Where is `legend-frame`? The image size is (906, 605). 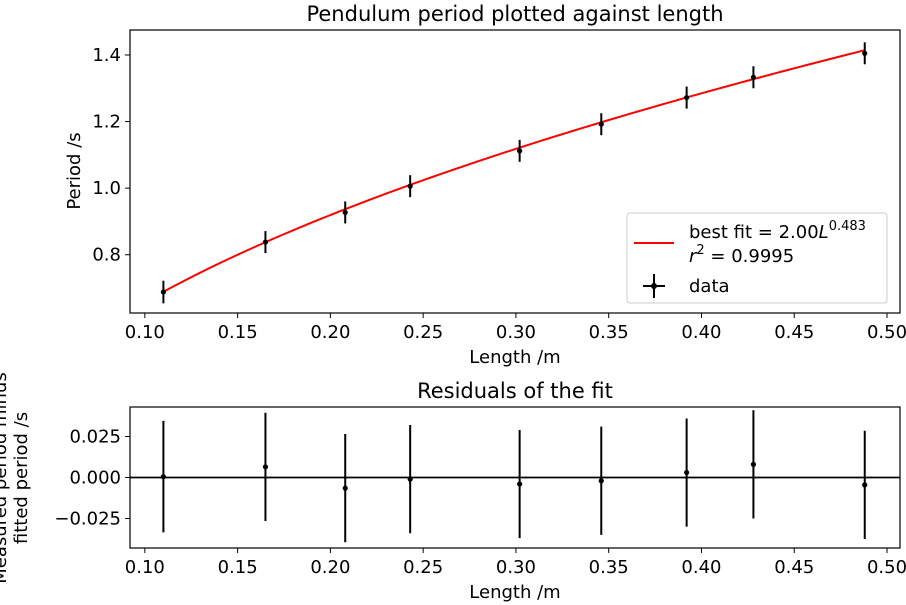 legend-frame is located at coordinates (757, 258).